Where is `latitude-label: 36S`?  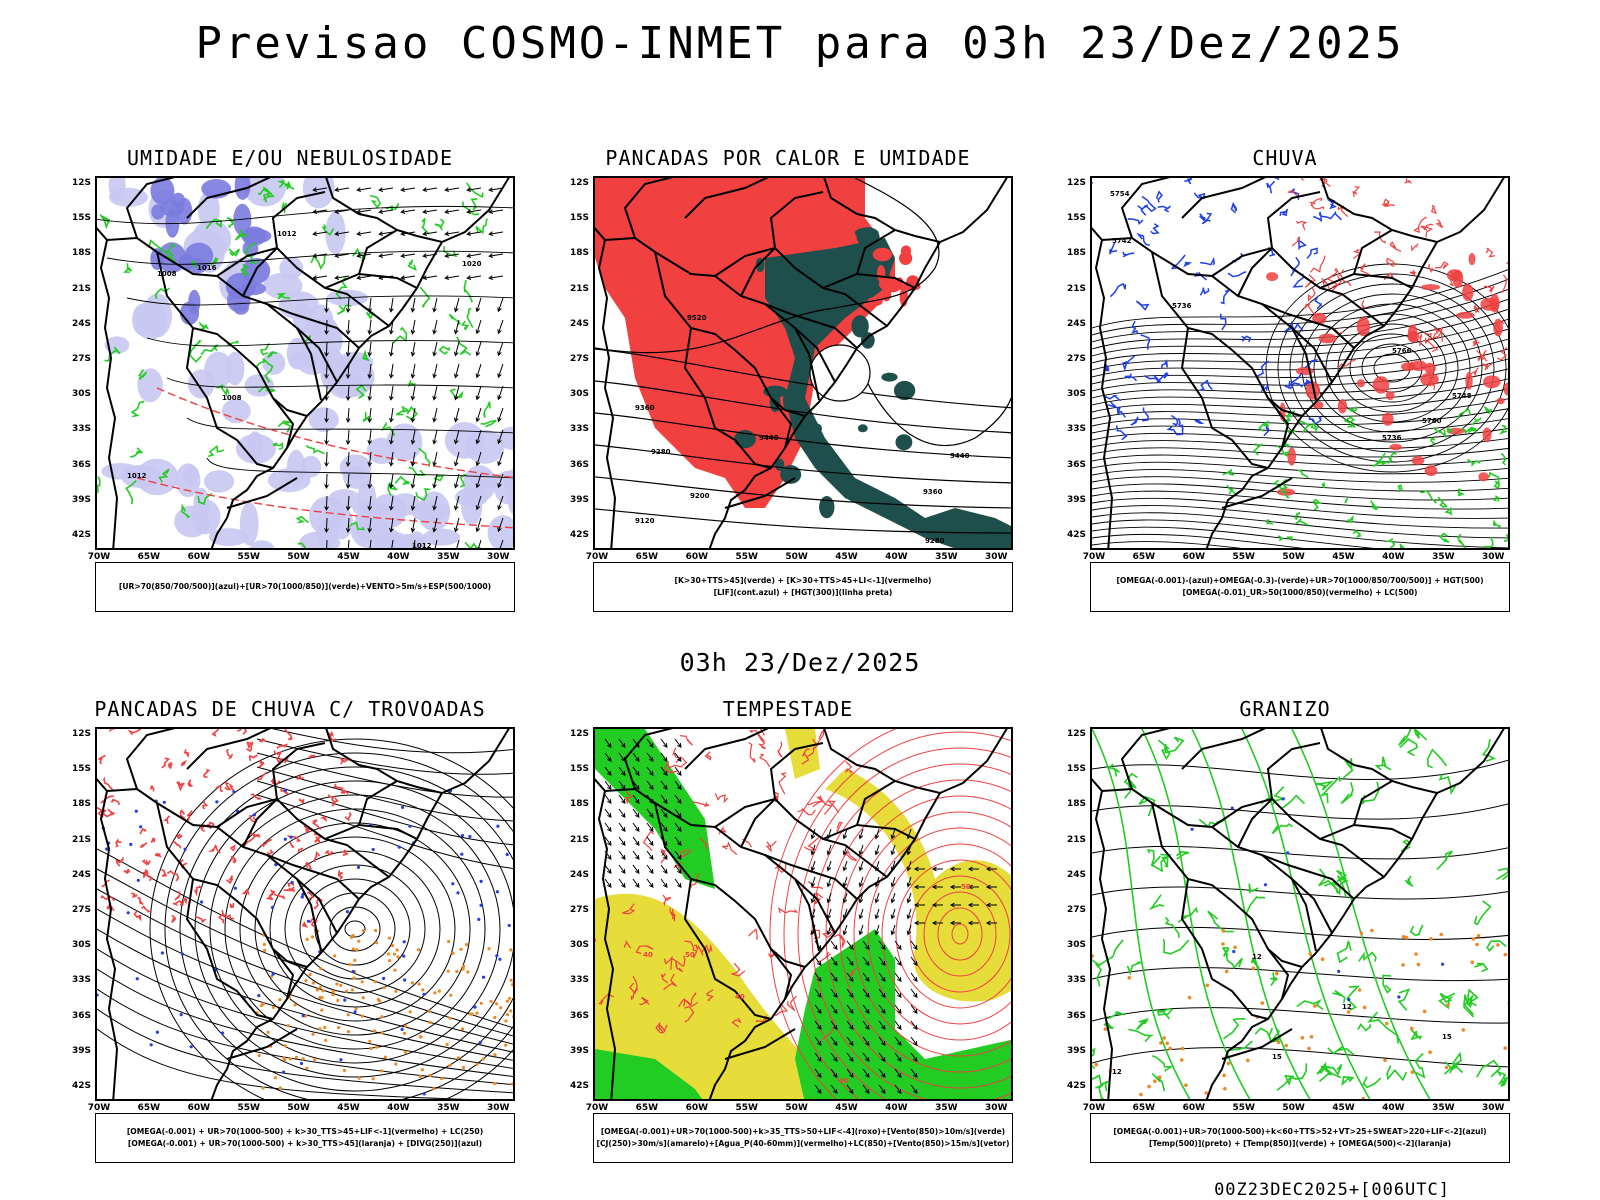 latitude-label: 36S is located at coordinates (1076, 464).